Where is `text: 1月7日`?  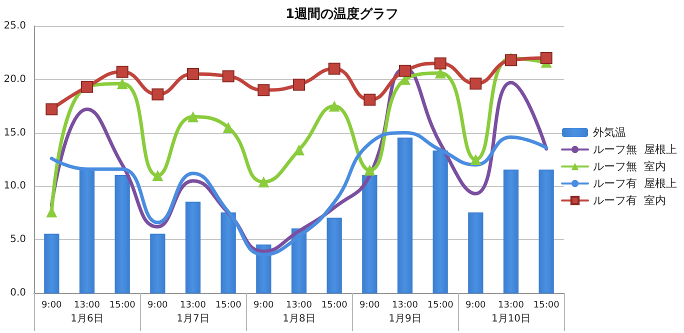 text: 1月7日 is located at coordinates (193, 319).